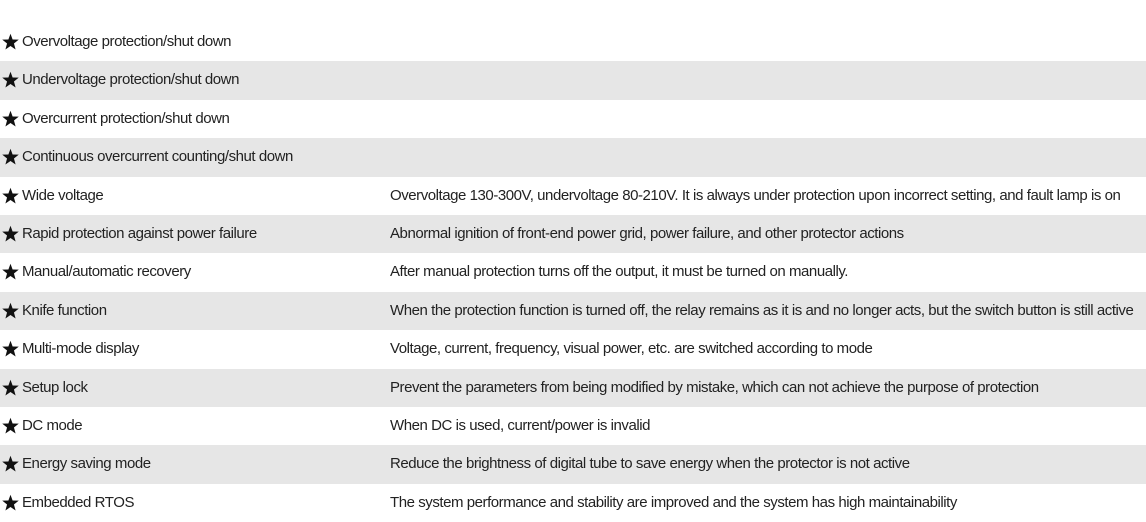 This screenshot has width=1146, height=522. Describe the element at coordinates (127, 41) in the screenshot. I see `feature-name: Overvoltage protection/shut down` at that location.